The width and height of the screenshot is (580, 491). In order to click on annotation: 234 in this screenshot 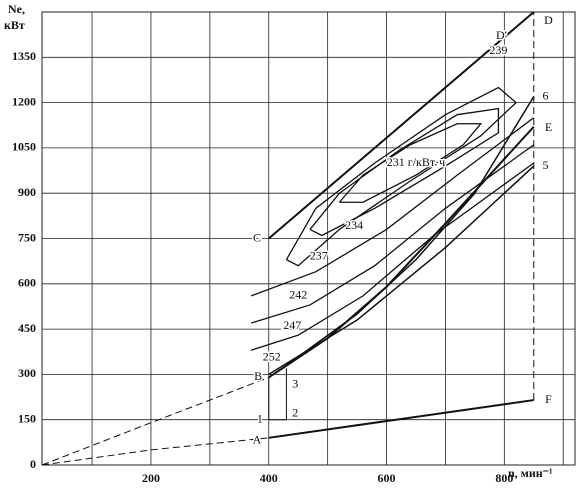, I will do `click(354, 225)`.